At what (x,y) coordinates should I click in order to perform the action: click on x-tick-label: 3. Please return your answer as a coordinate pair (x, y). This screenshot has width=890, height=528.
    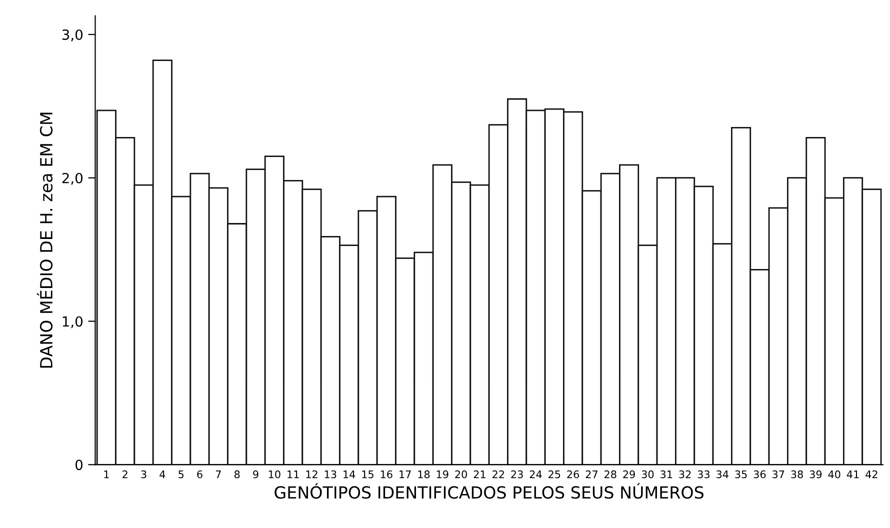
    Looking at the image, I should click on (143, 474).